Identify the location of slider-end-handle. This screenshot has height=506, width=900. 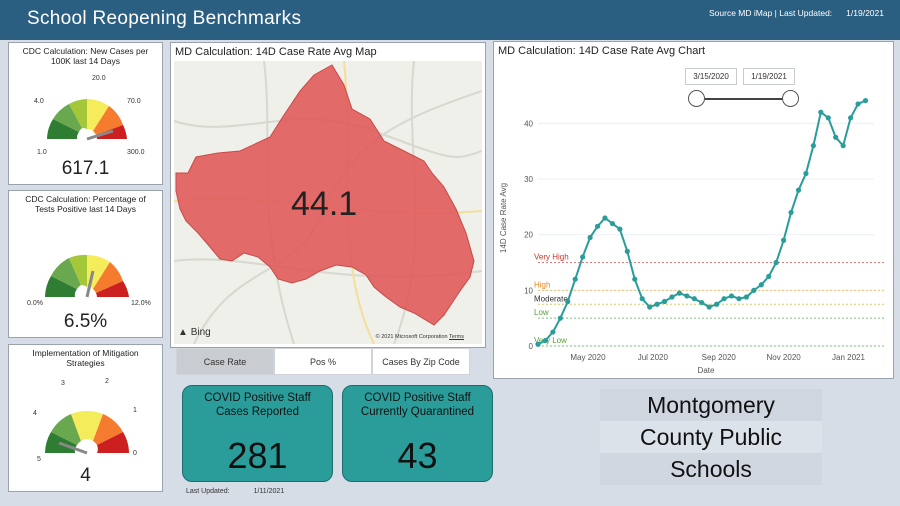
(790, 98).